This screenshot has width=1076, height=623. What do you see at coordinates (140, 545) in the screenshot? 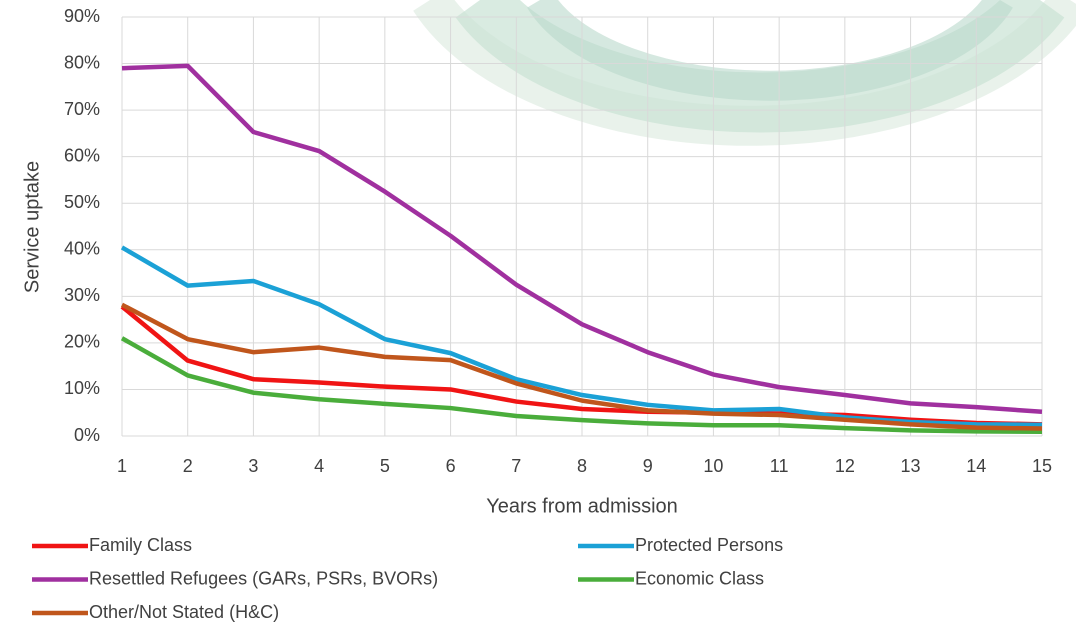
I see `legend-label: Family Class` at bounding box center [140, 545].